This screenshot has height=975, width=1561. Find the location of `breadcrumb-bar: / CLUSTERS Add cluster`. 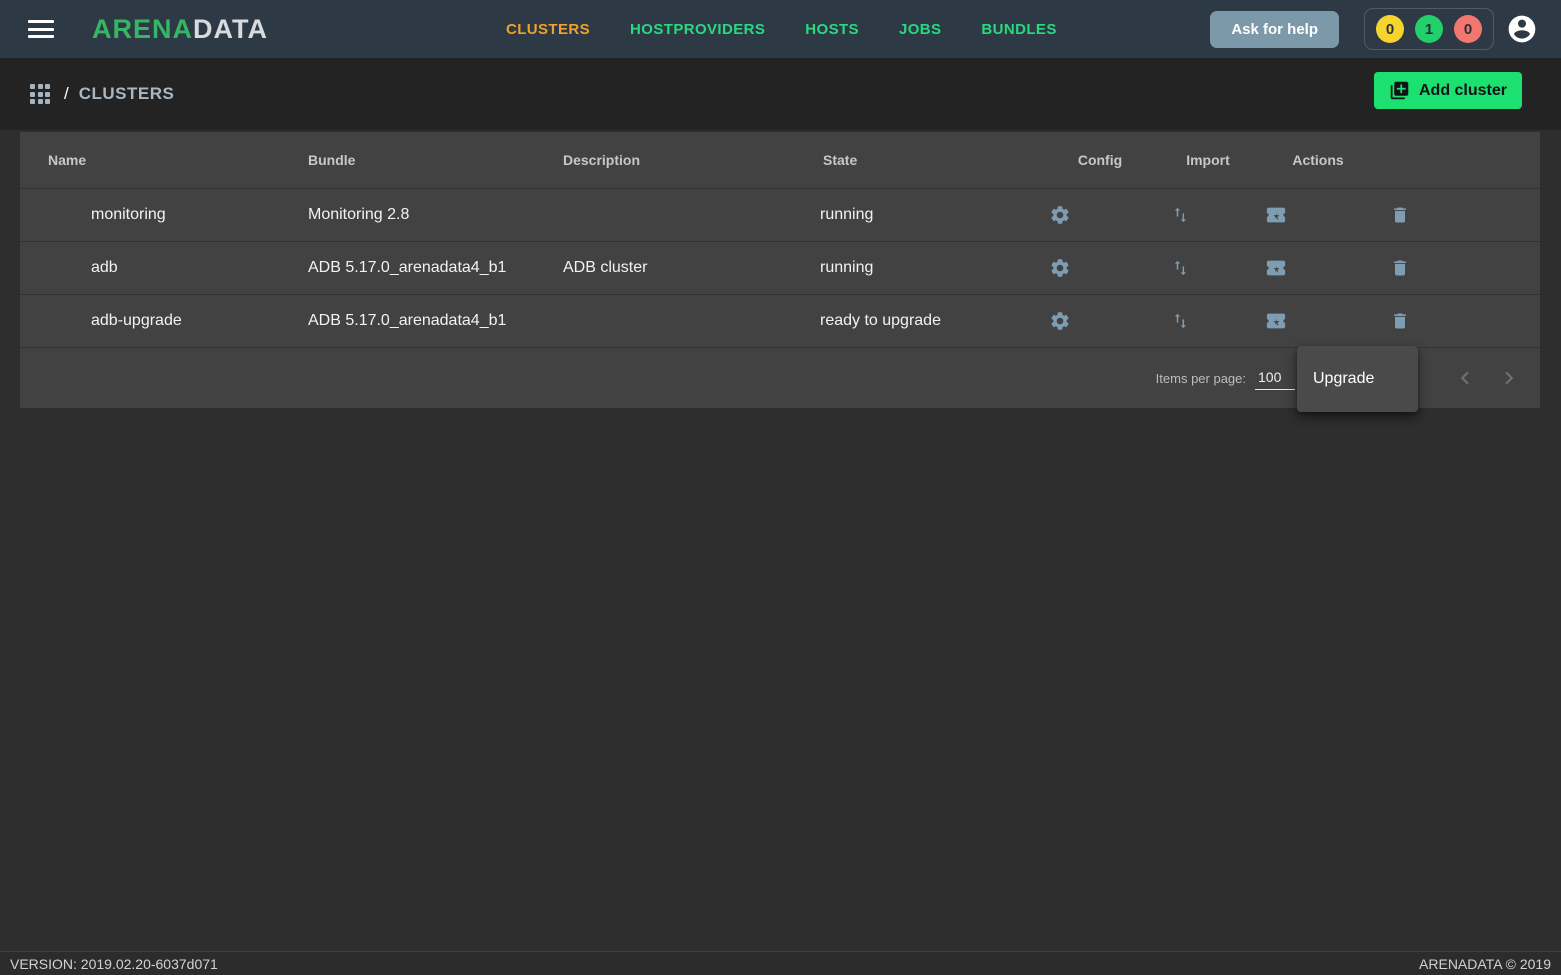

breadcrumb-bar: / CLUSTERS Add cluster is located at coordinates (780, 94).